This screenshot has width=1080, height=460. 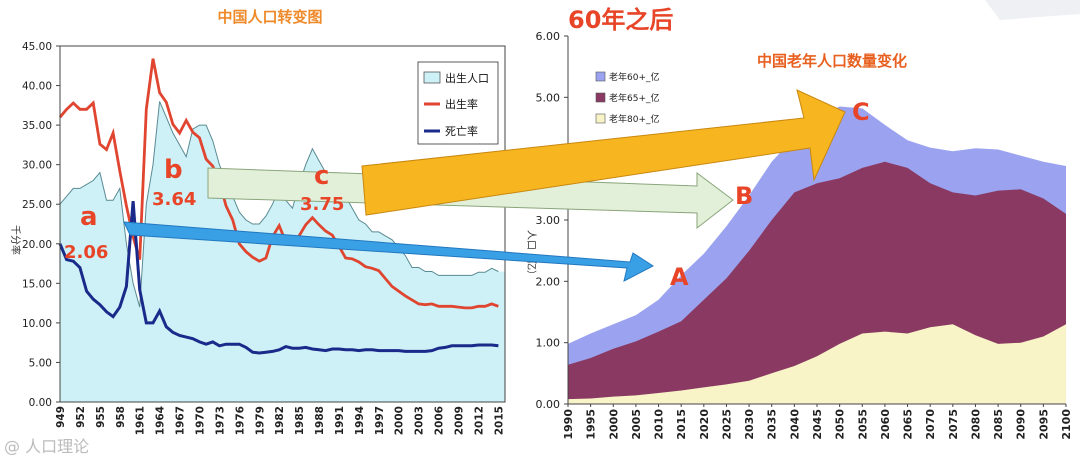 I want to click on left-x-tick-label: 1976, so click(x=240, y=420).